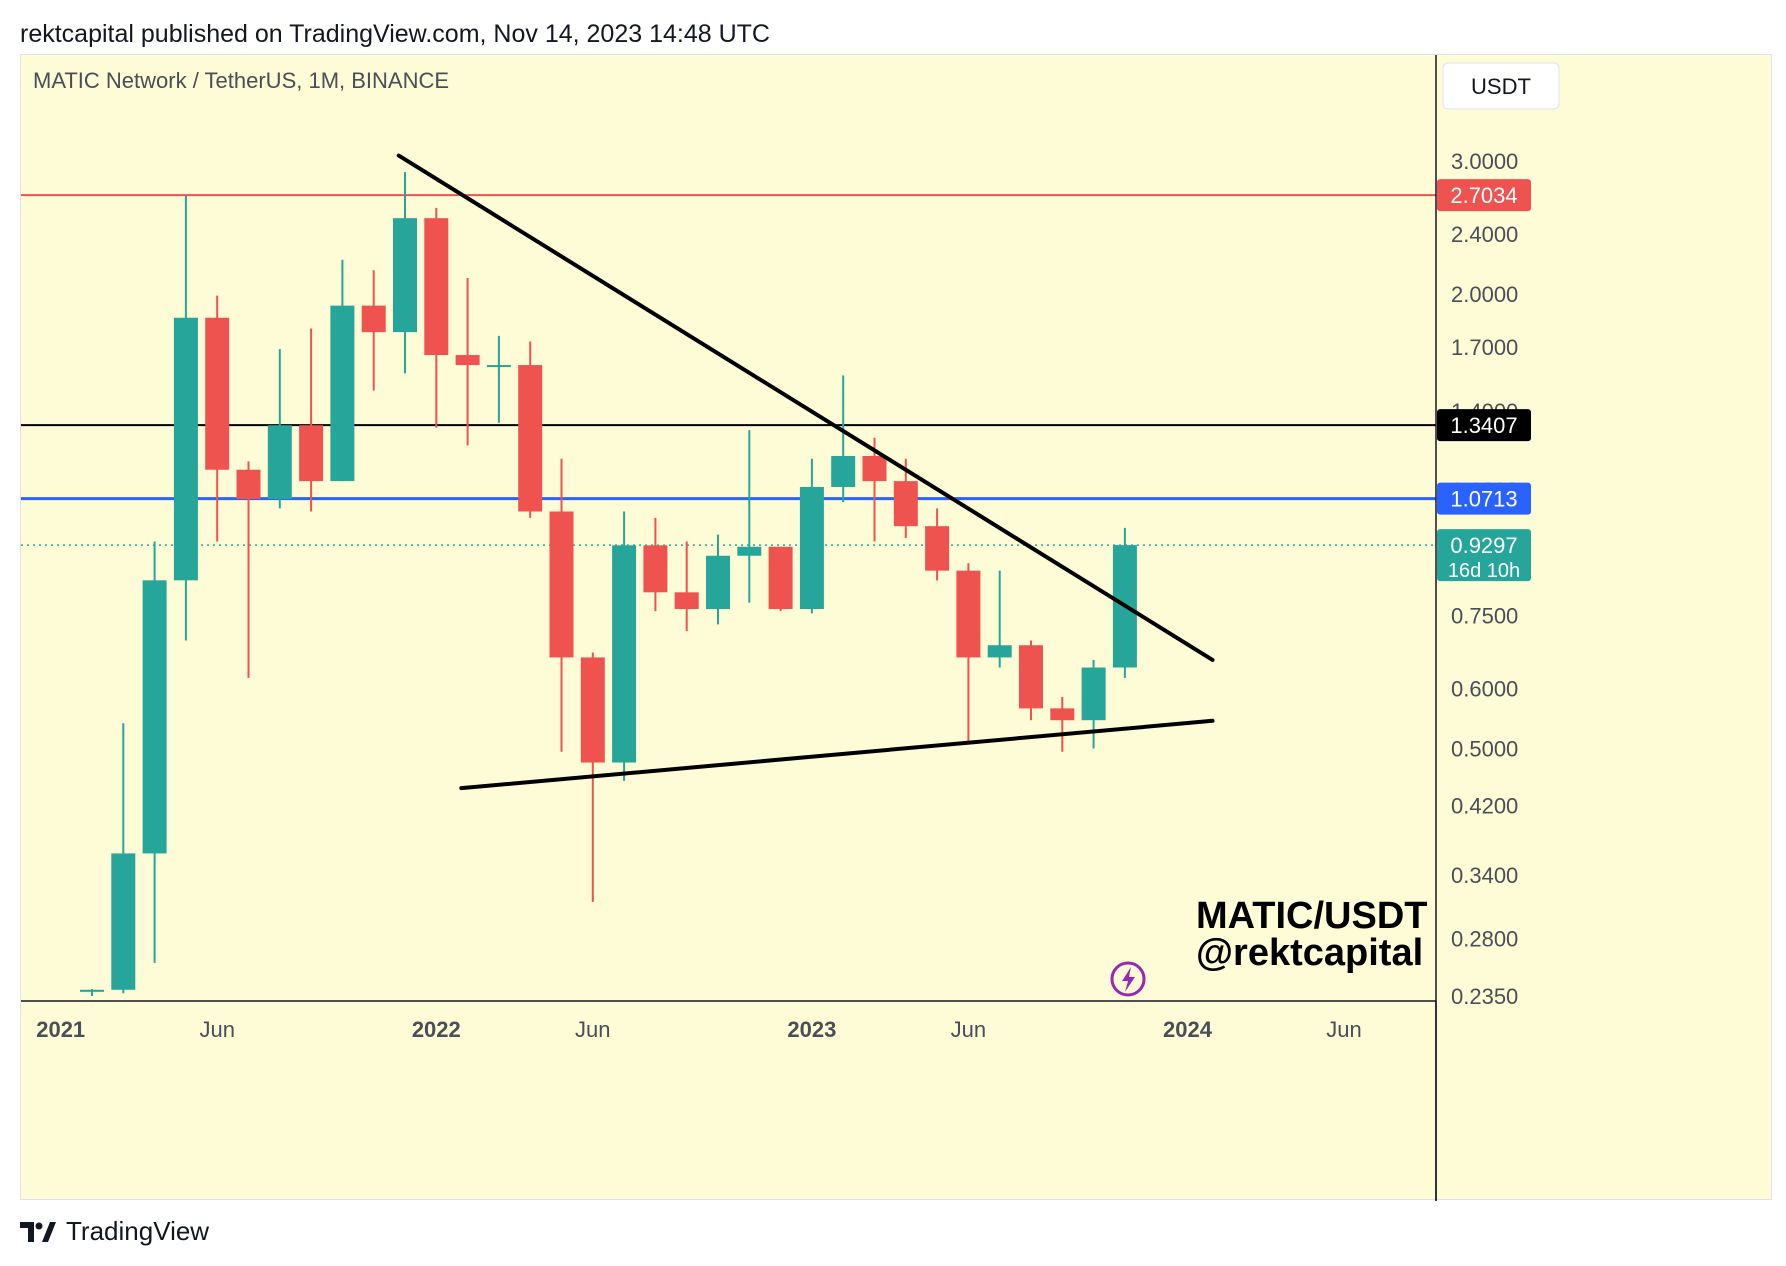 The image size is (1786, 1266). Describe the element at coordinates (1128, 979) in the screenshot. I see `lightning-icon` at that location.